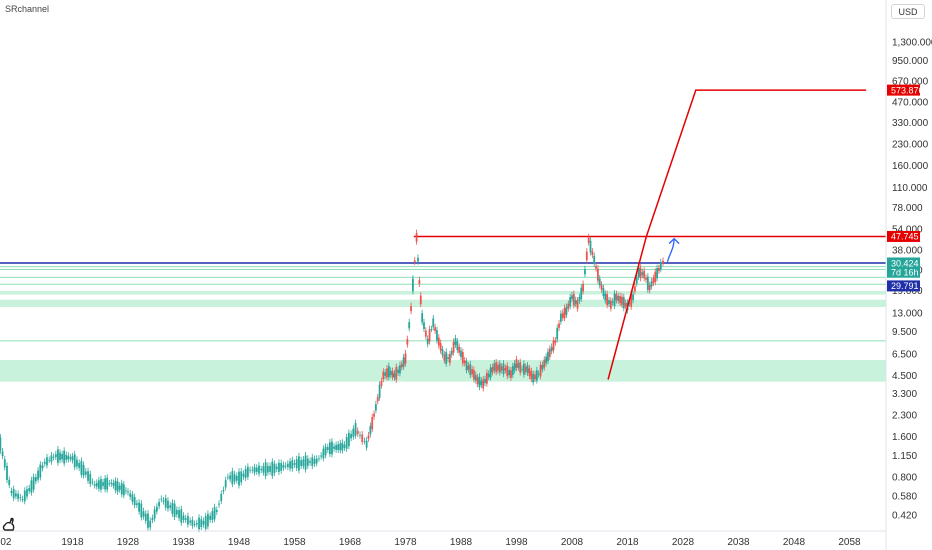 Image resolution: width=932 pixels, height=550 pixels. What do you see at coordinates (516, 542) in the screenshot?
I see `x-tick-label: 1998` at bounding box center [516, 542].